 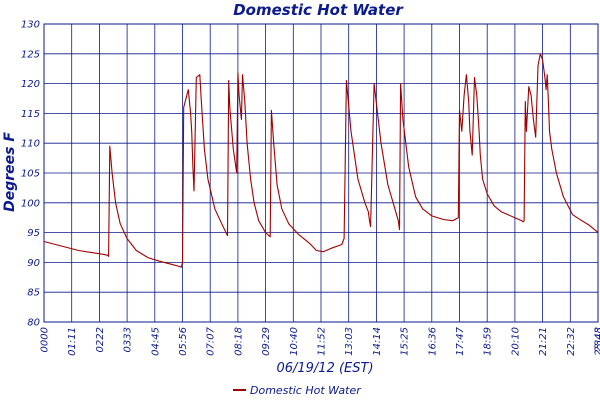 I want to click on chart-title: Domestic Hot Water, so click(x=318, y=10).